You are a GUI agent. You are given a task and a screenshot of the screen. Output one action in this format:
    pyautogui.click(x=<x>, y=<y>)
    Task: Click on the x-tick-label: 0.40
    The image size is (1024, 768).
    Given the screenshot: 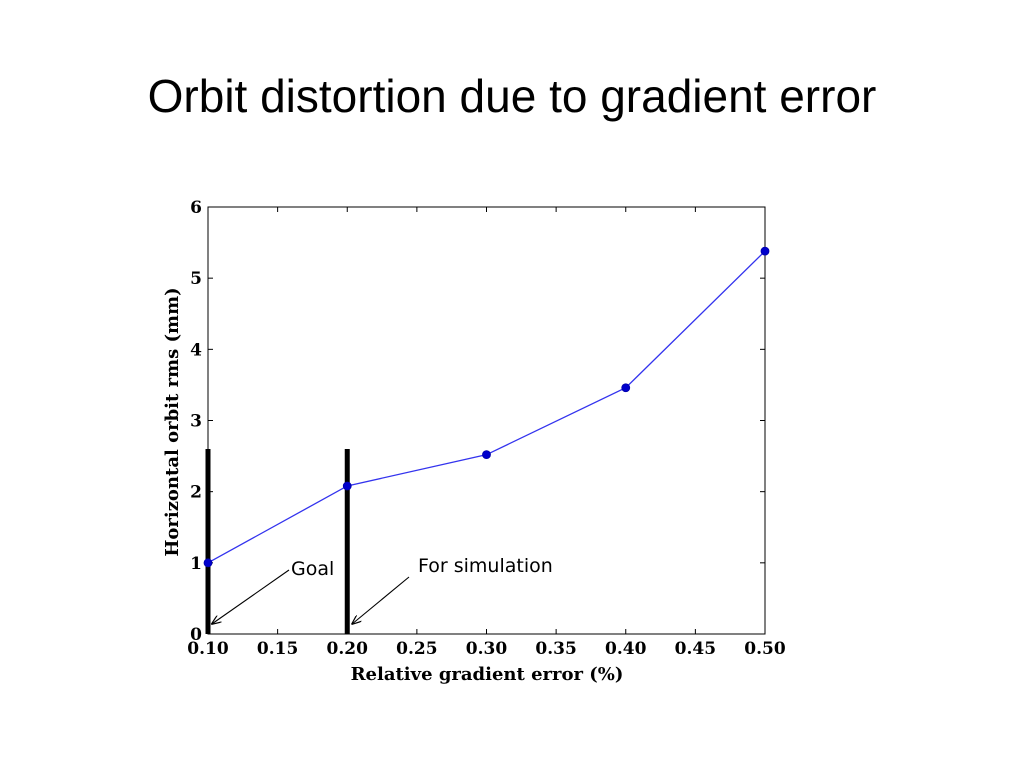 What is the action you would take?
    pyautogui.click(x=626, y=649)
    